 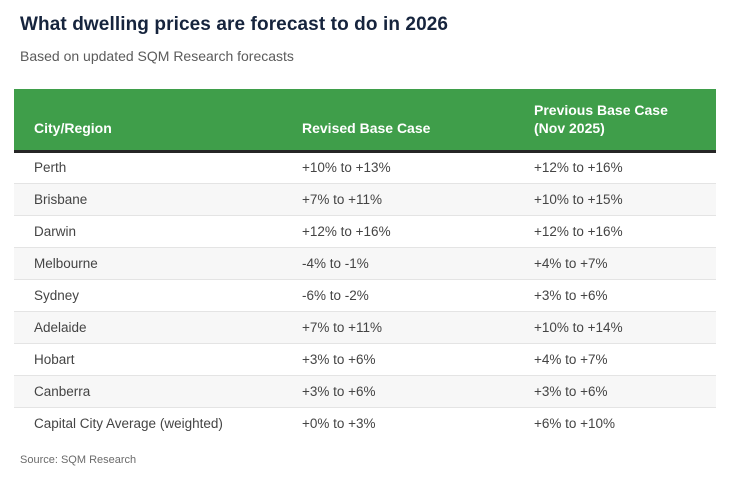 I want to click on table-row: Perth +10% to +13% +12% to +16%, so click(x=365, y=167).